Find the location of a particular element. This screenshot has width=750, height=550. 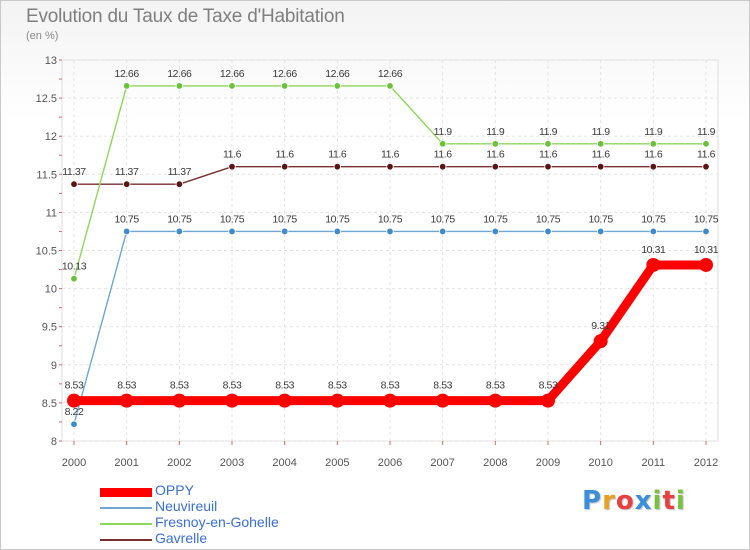

data-label-fresnoy-en-gohelle: 10.13 is located at coordinates (74, 267).